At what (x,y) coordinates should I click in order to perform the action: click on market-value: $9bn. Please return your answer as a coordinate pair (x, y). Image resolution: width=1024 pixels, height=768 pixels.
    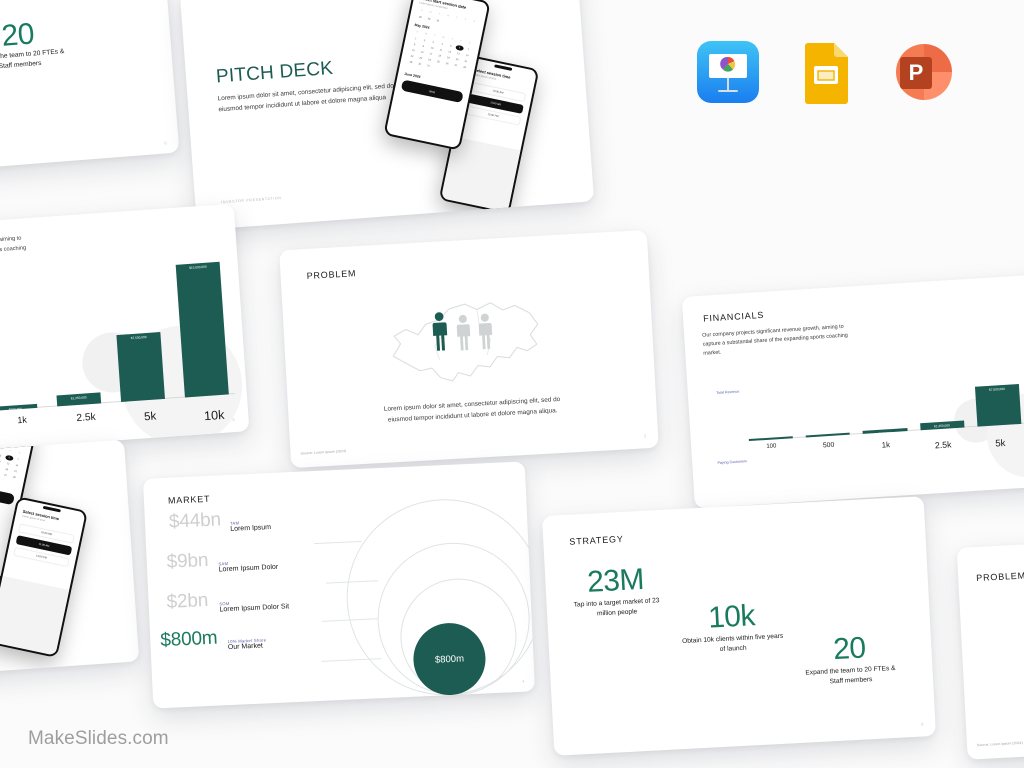
    Looking at the image, I should click on (187, 561).